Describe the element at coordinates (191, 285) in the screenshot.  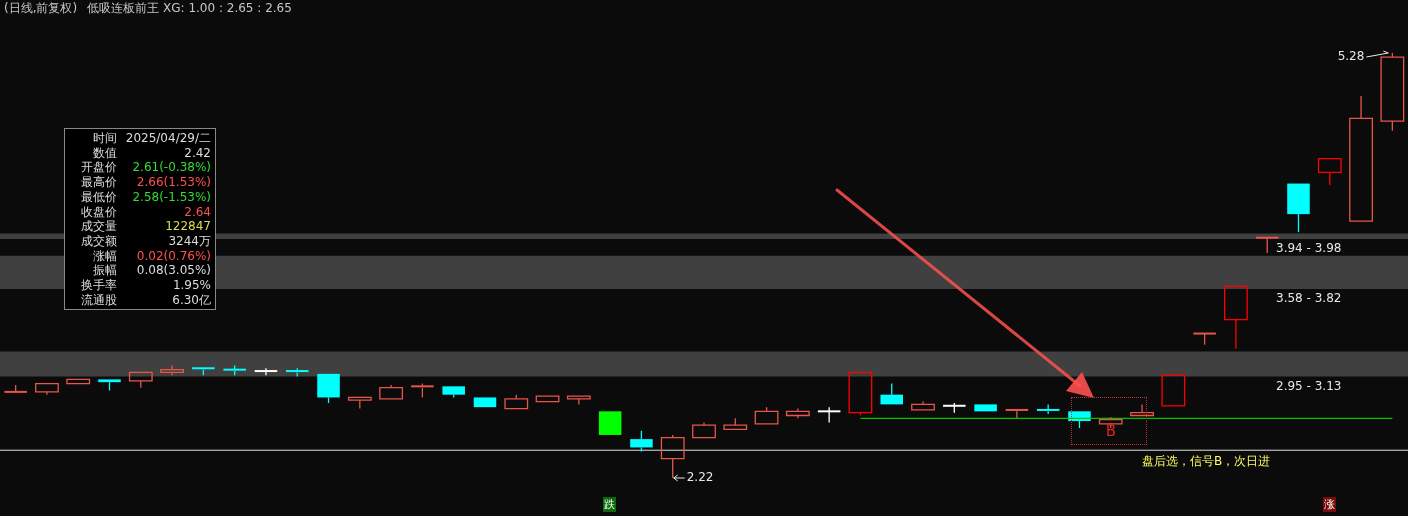
I see `annotation: 1.95%` at that location.